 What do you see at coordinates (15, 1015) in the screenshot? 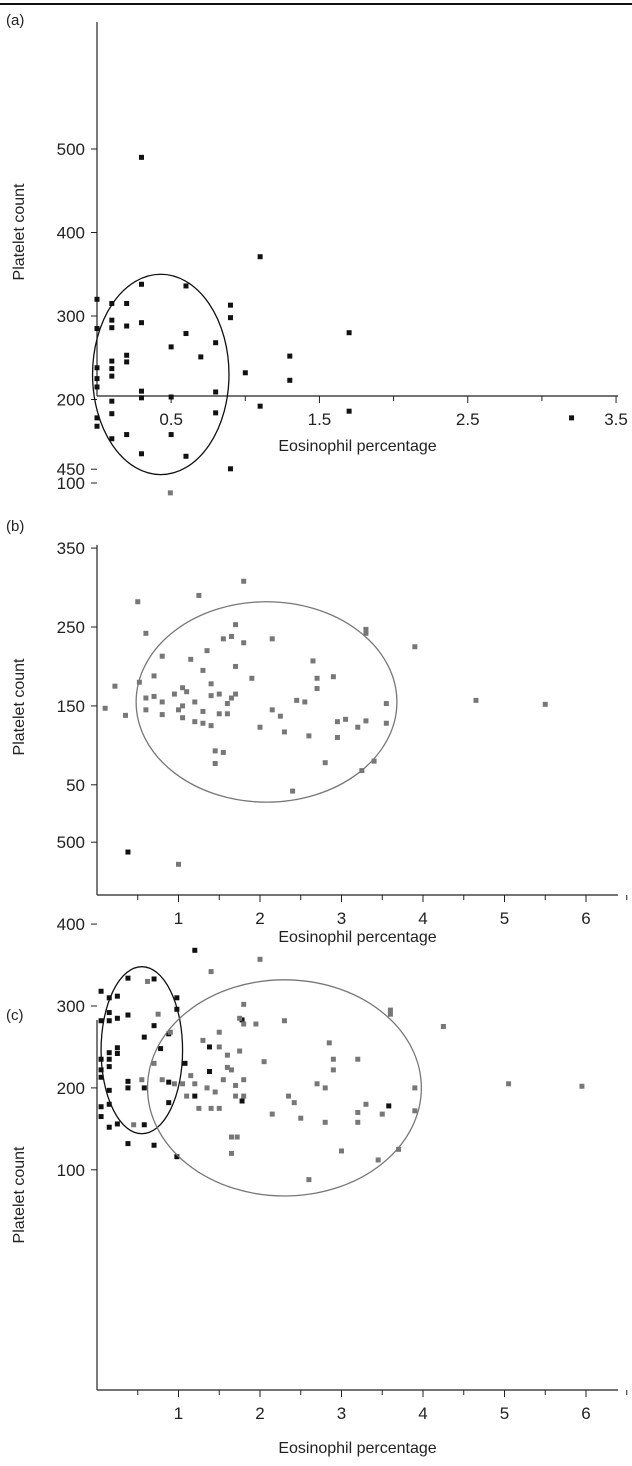
I see `panel-label-c: (c)` at bounding box center [15, 1015].